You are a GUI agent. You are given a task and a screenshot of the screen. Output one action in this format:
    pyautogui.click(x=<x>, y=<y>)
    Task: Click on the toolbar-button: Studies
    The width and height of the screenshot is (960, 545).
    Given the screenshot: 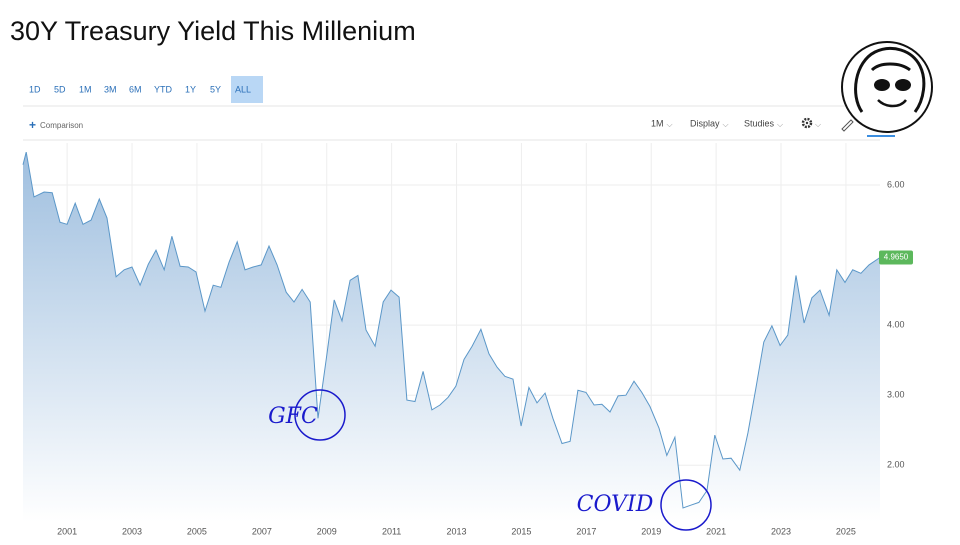 What is the action you would take?
    pyautogui.click(x=759, y=123)
    